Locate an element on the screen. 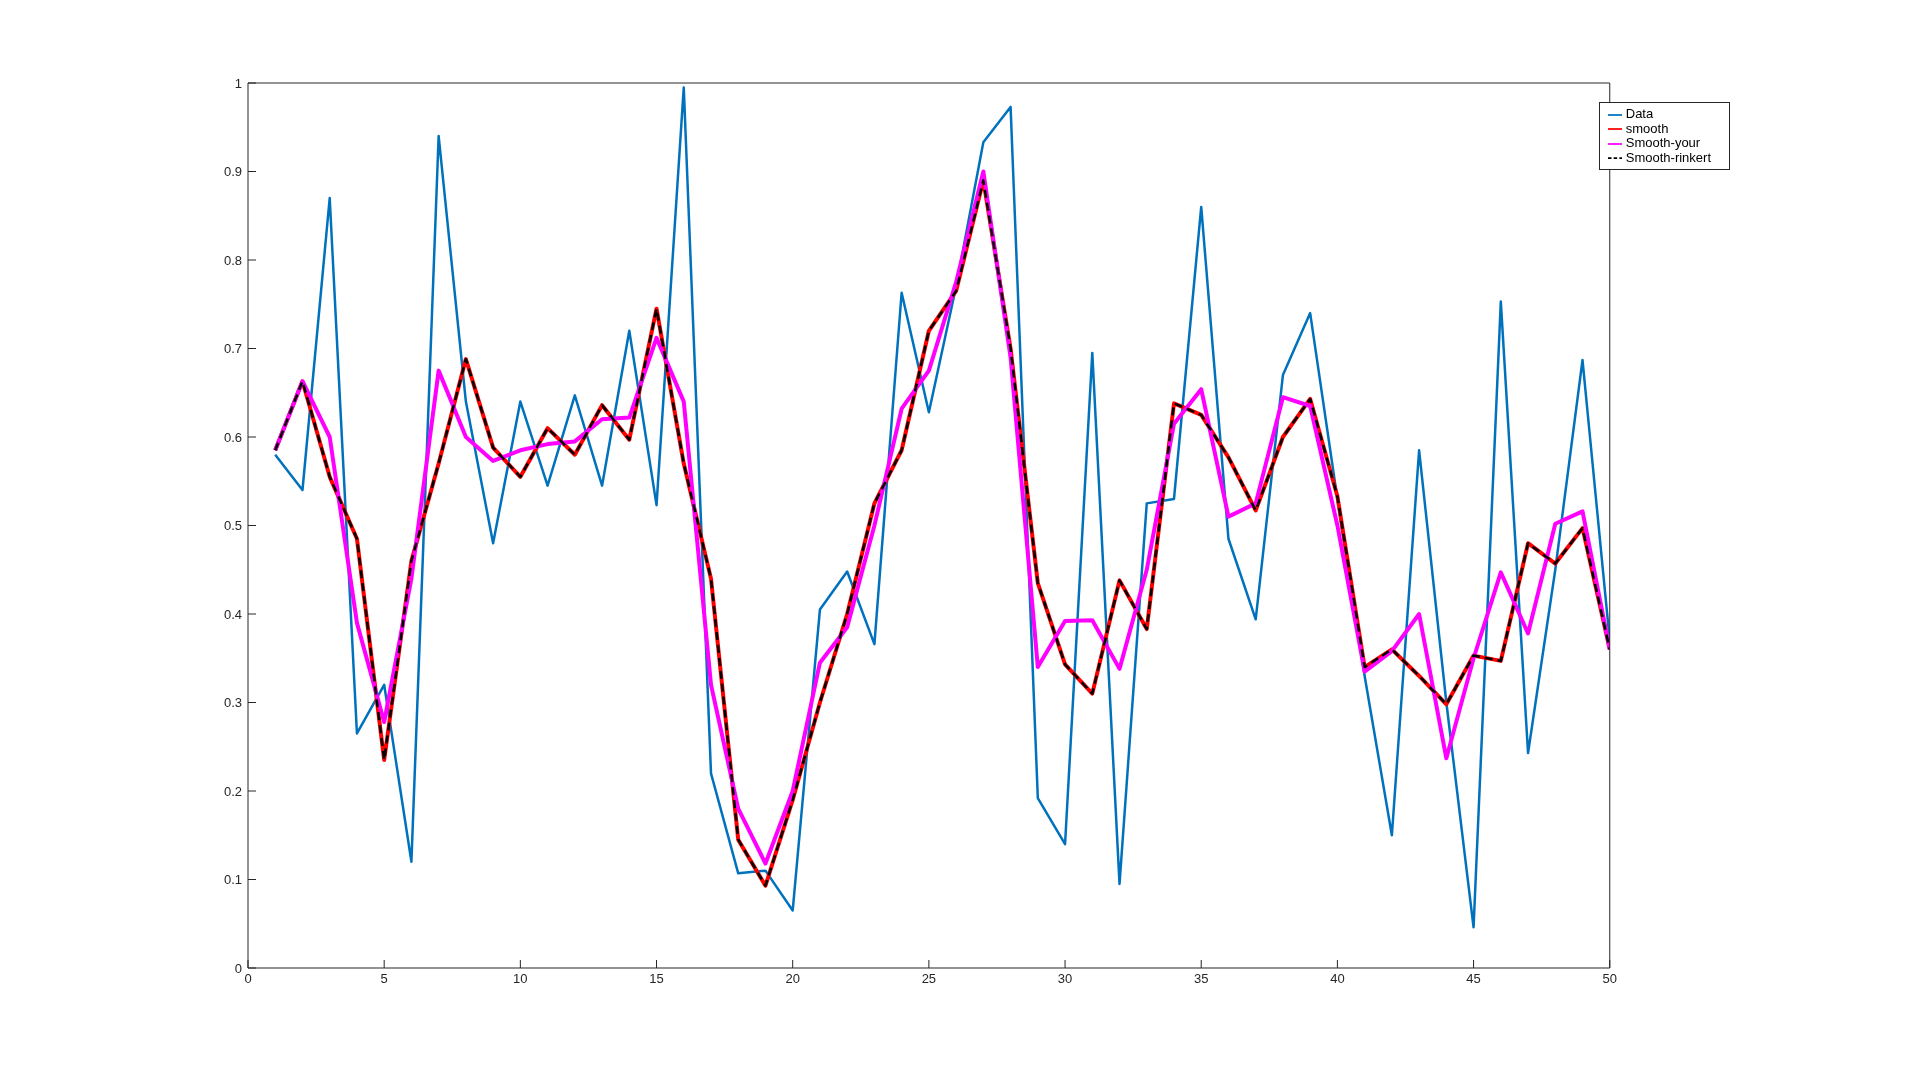 Image resolution: width=1920 pixels, height=1083 pixels. x-tick-label: 45 is located at coordinates (1473, 979).